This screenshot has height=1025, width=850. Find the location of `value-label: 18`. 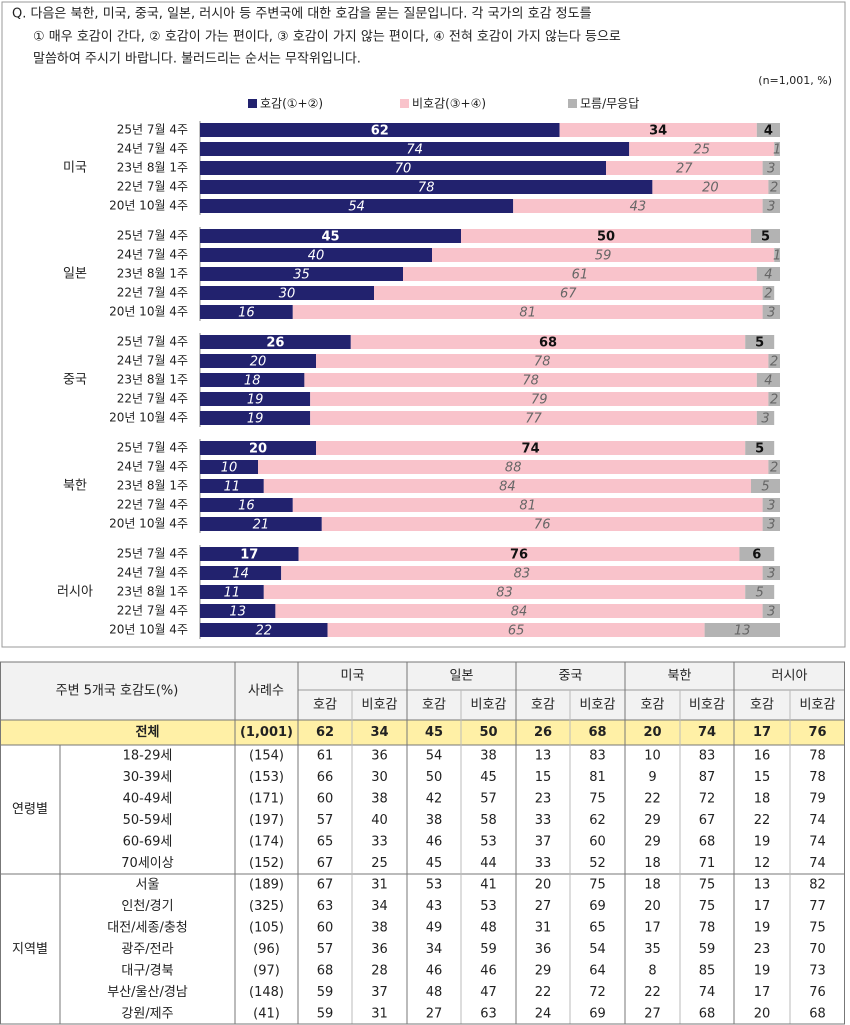

value-label: 18 is located at coordinates (252, 381).